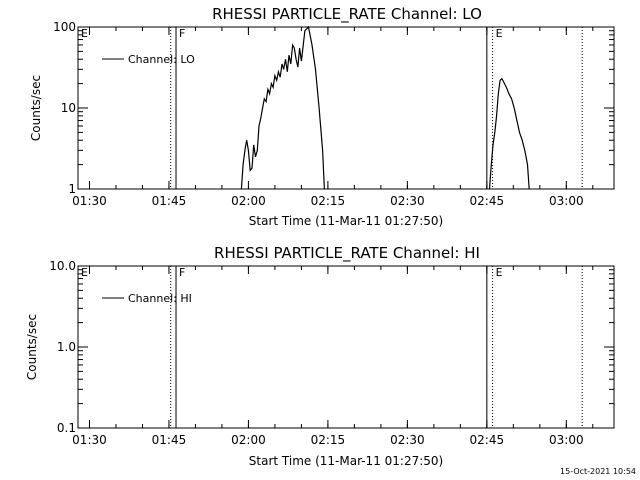  Describe the element at coordinates (72, 189) in the screenshot. I see `y-tick-label: 1` at that location.